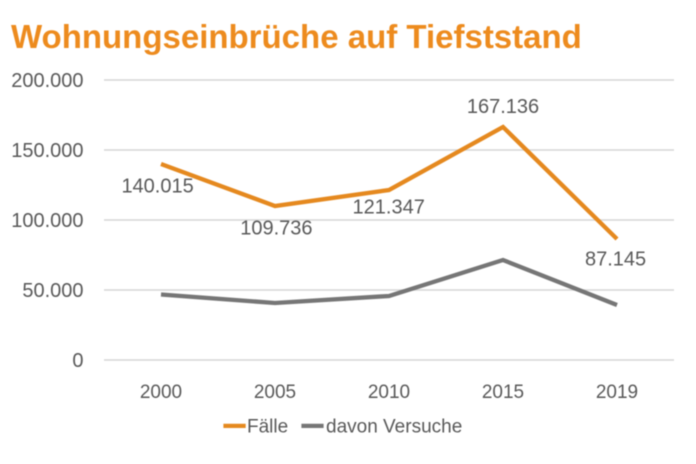 This screenshot has height=464, width=696. Describe the element at coordinates (77, 361) in the screenshot. I see `svg-text: 0` at that location.